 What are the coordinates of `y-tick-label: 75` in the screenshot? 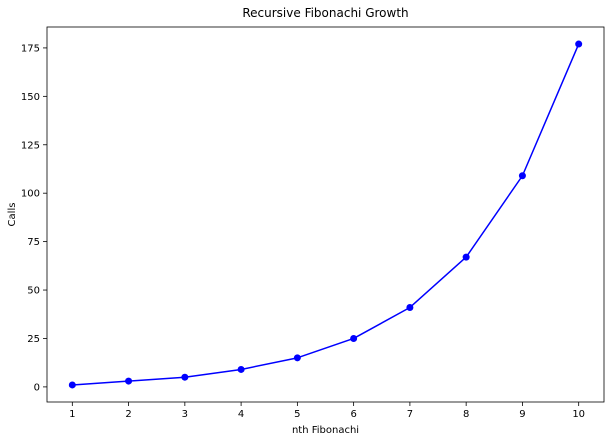 It's located at (33, 242).